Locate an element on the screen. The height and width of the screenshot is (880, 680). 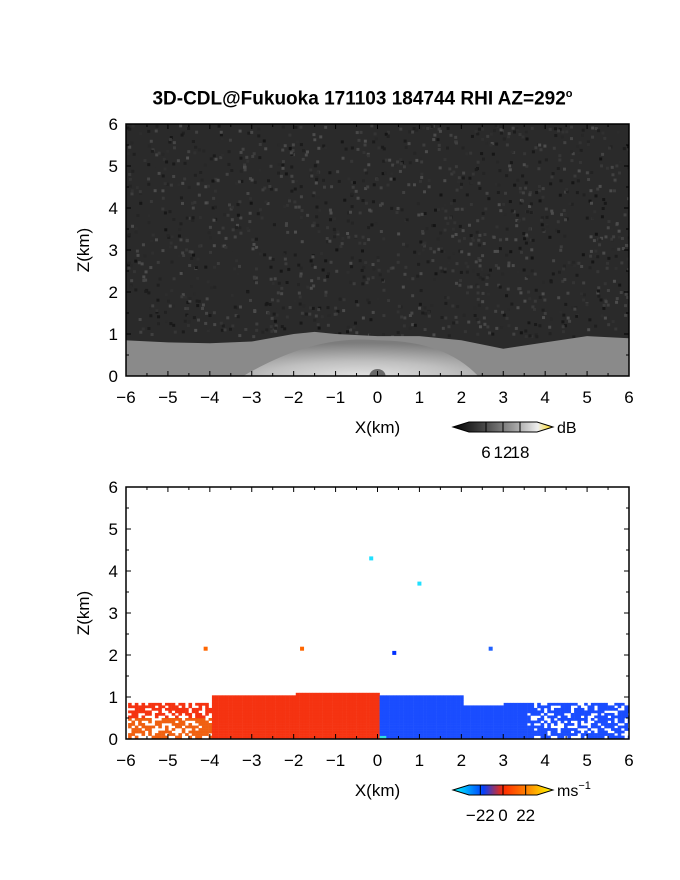
velocity-colorbar-tick-label: −22 is located at coordinates (480, 815).